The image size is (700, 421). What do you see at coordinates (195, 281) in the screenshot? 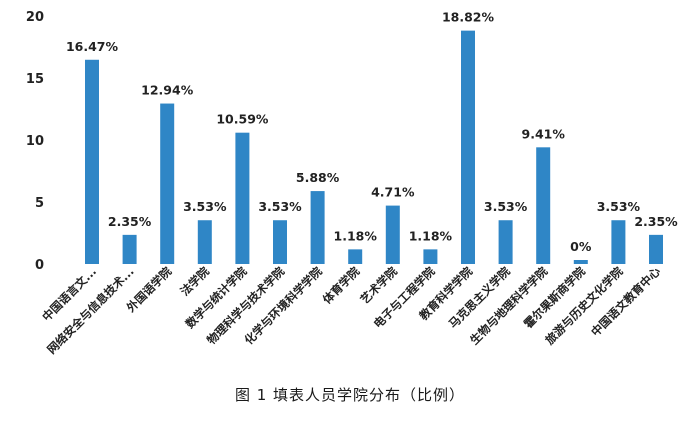
I see `x-tick-label: 法学院` at bounding box center [195, 281].